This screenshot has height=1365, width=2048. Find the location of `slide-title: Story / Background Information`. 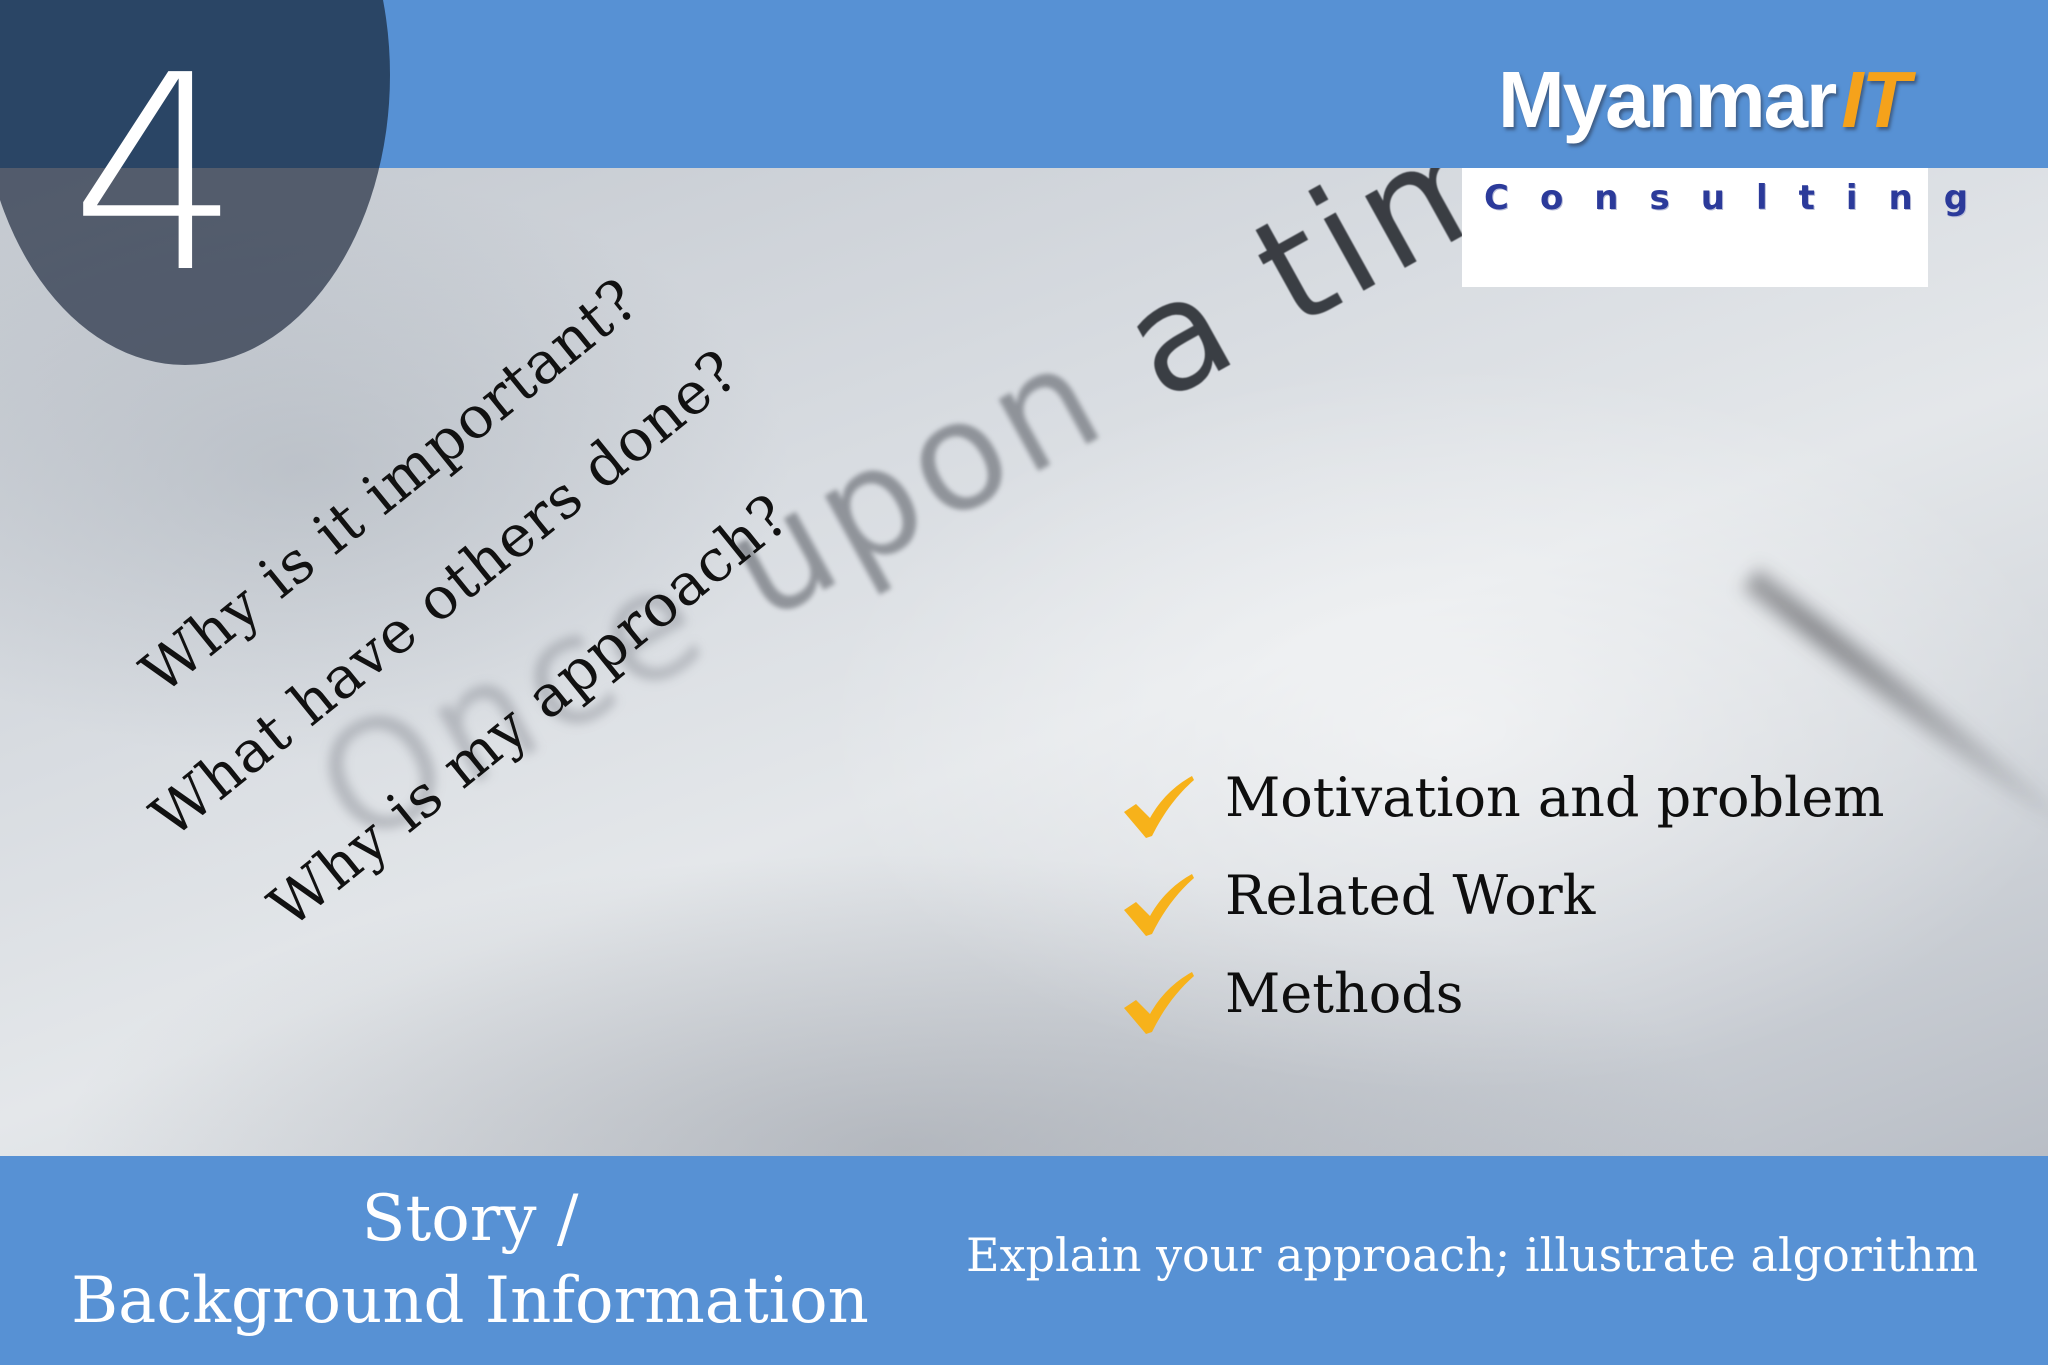

slide-title: Story / Background Information is located at coordinates (470, 1260).